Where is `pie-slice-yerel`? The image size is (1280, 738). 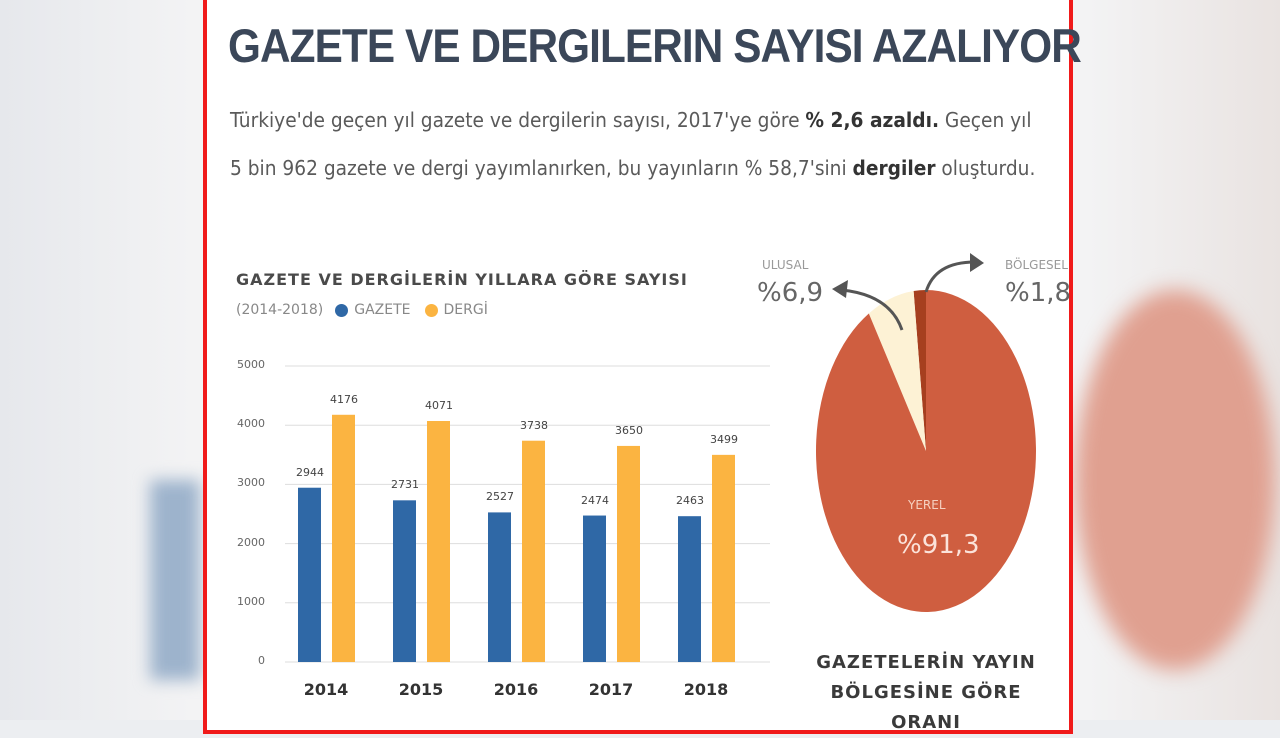 pie-slice-yerel is located at coordinates (925, 450).